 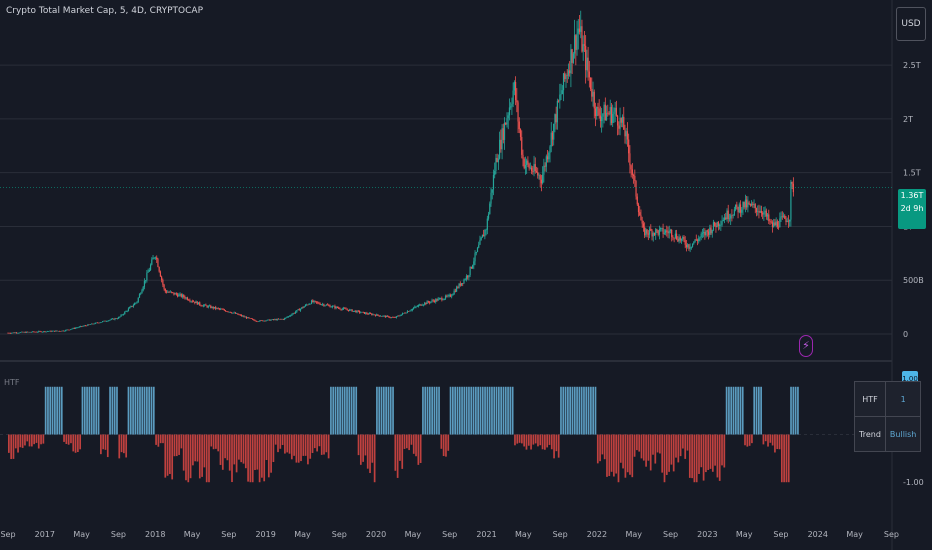 I want to click on lightning-icon: ⚡, so click(x=806, y=346).